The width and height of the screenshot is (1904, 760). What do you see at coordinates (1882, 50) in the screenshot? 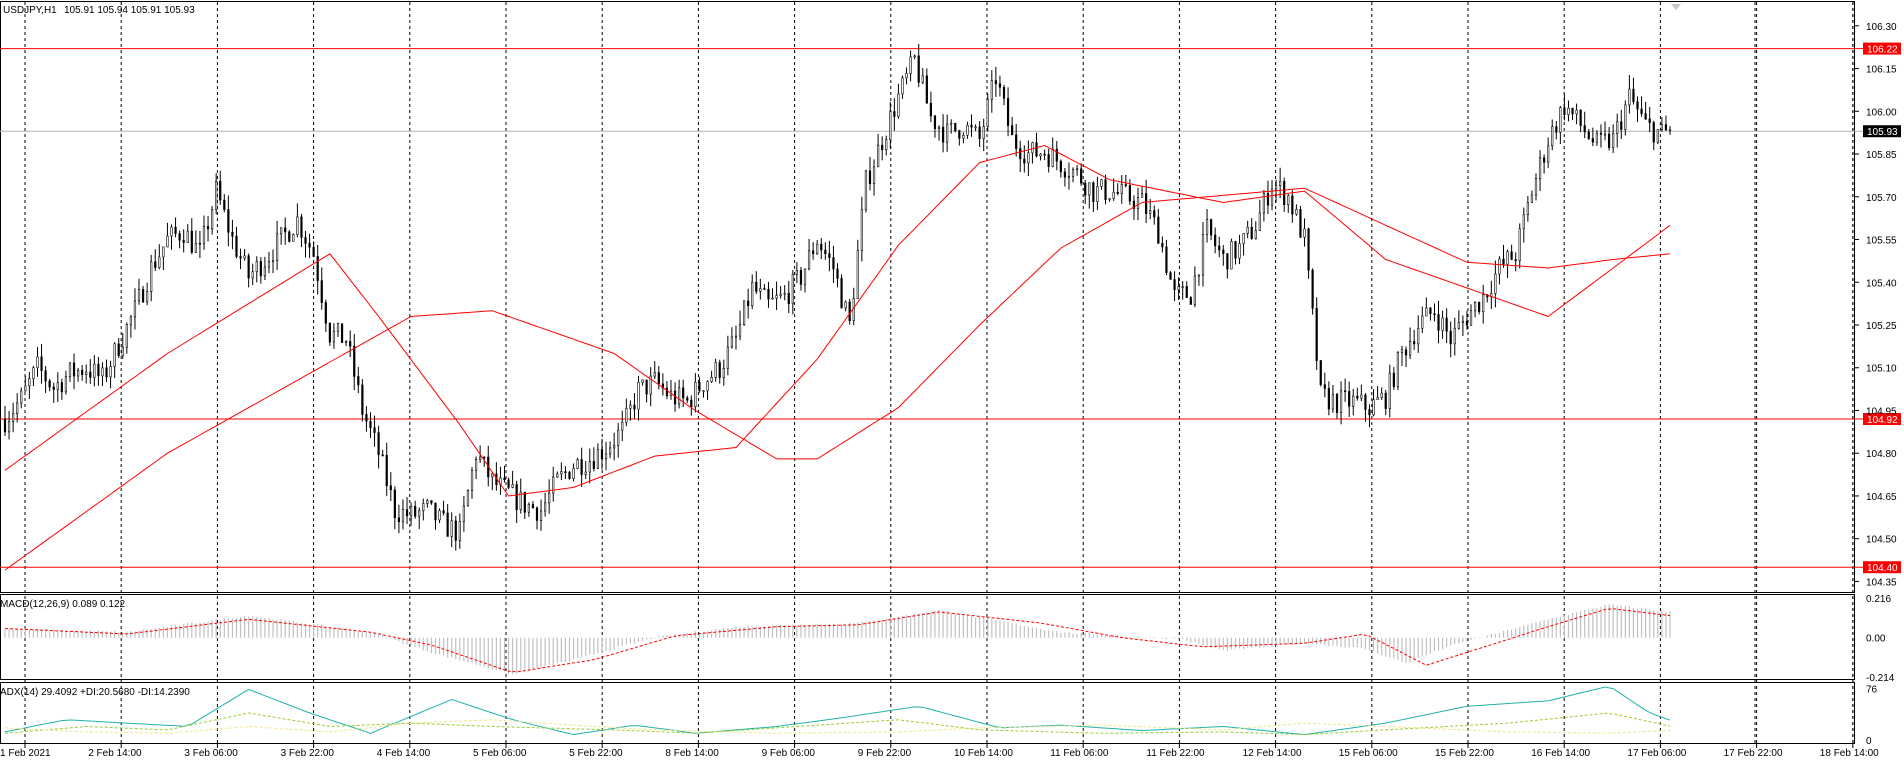
I see `level-label: 106.22` at bounding box center [1882, 50].